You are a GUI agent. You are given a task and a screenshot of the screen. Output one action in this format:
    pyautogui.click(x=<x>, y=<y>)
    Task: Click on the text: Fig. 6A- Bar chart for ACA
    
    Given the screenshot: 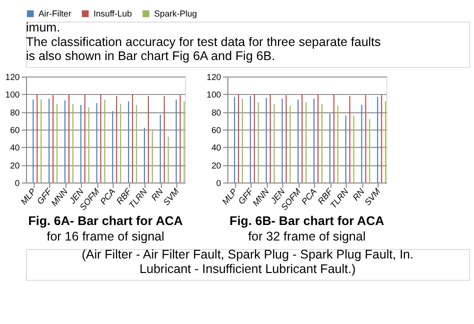 What is the action you would take?
    pyautogui.click(x=105, y=221)
    